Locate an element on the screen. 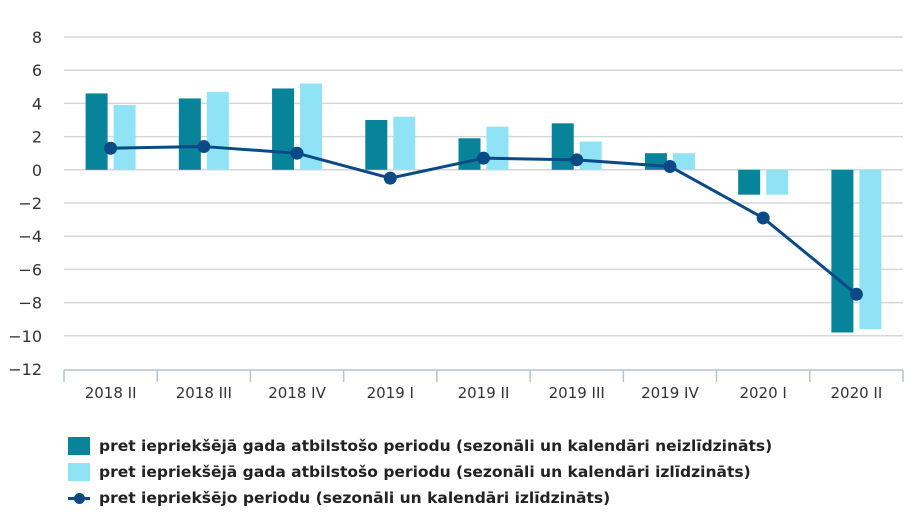  y-tick-label: −6 is located at coordinates (30, 269).